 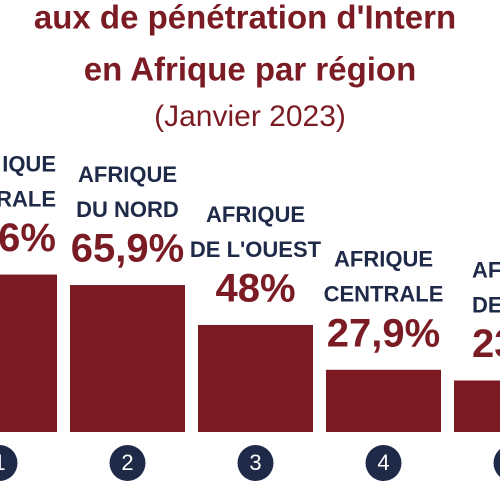 I want to click on chart-title: aux de pénétration d'Intern, so click(x=245, y=18).